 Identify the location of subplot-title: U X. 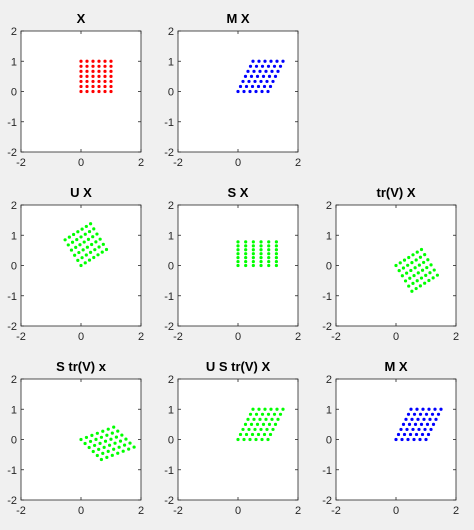
(81, 192).